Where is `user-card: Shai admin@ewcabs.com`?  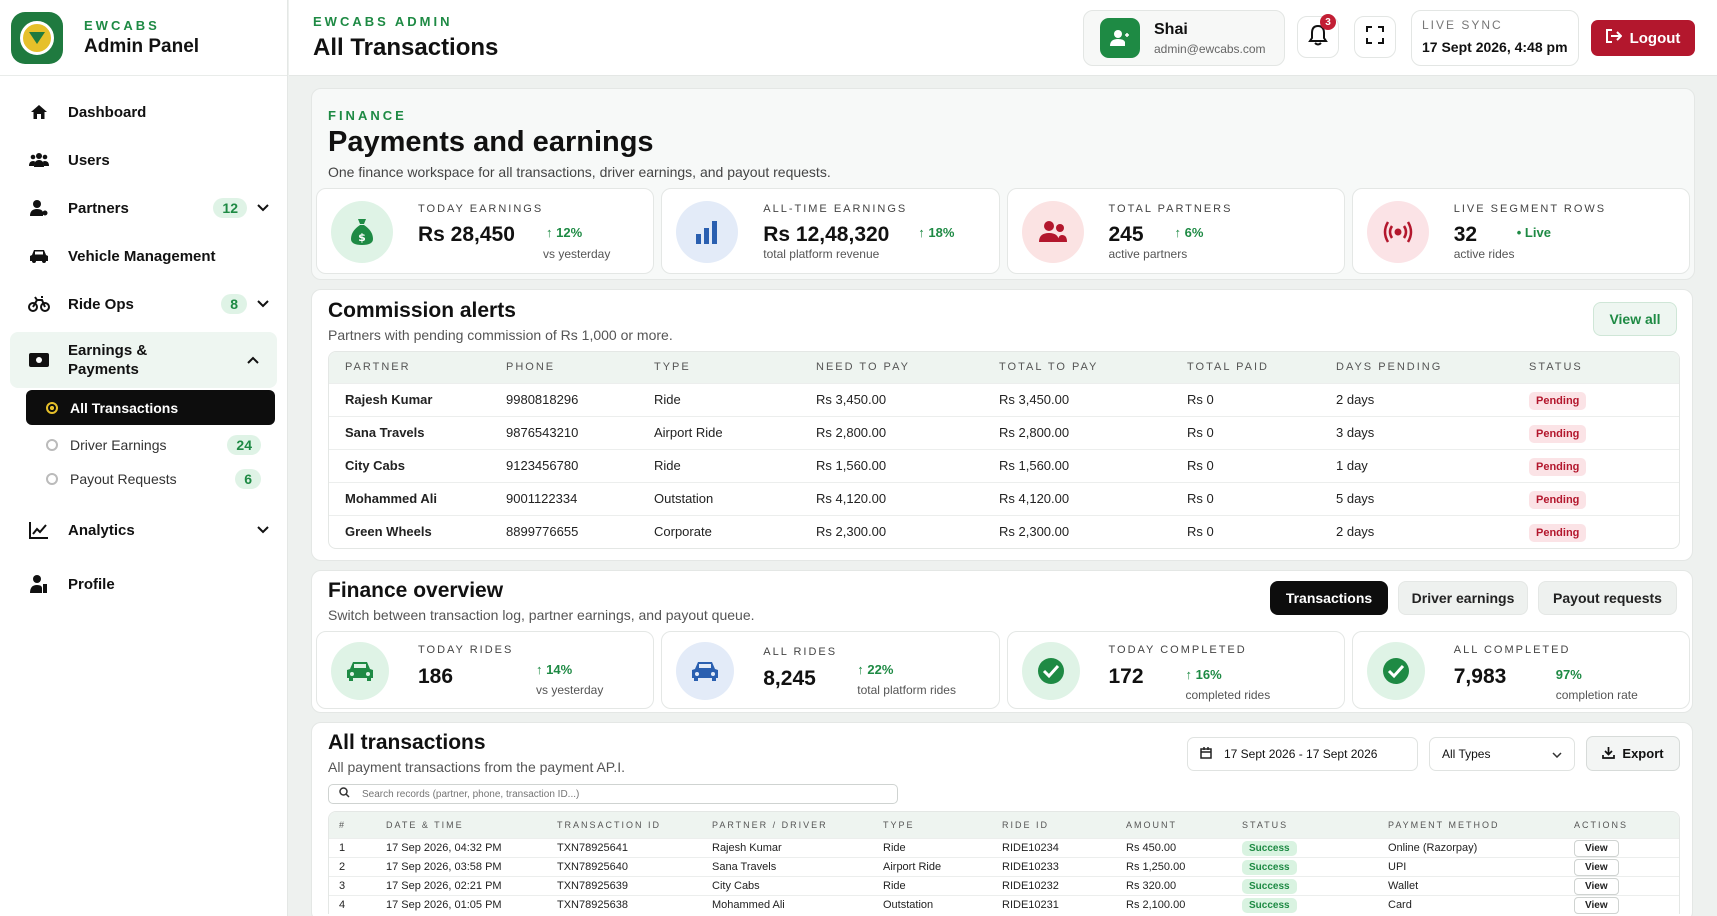 user-card: Shai admin@ewcabs.com is located at coordinates (1184, 38).